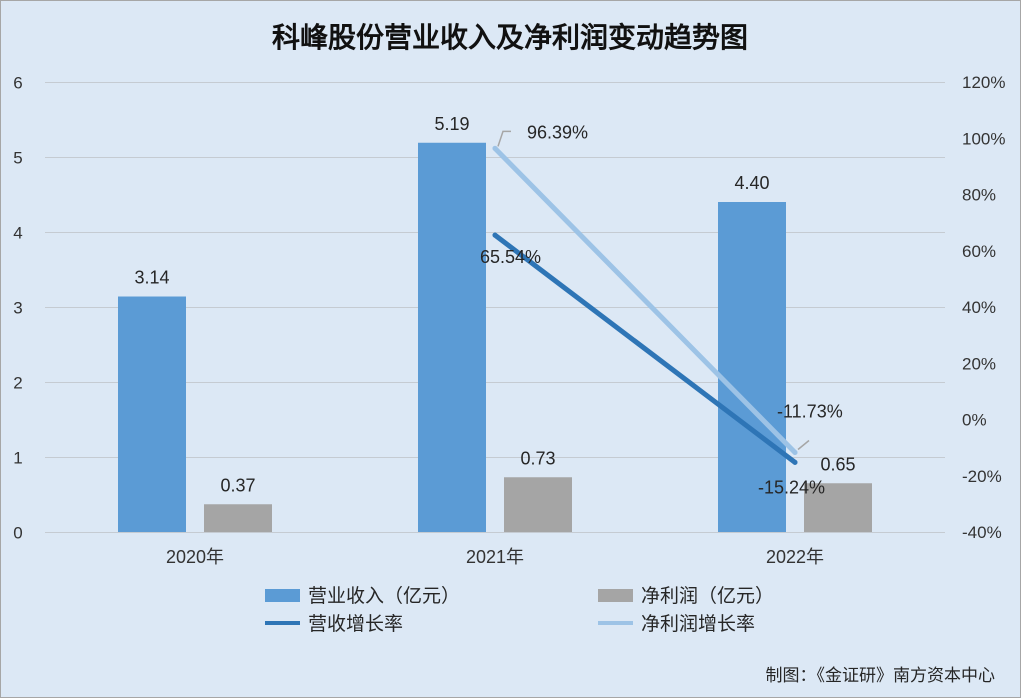  What do you see at coordinates (17, 158) in the screenshot?
I see `y-left-tick-label: 5` at bounding box center [17, 158].